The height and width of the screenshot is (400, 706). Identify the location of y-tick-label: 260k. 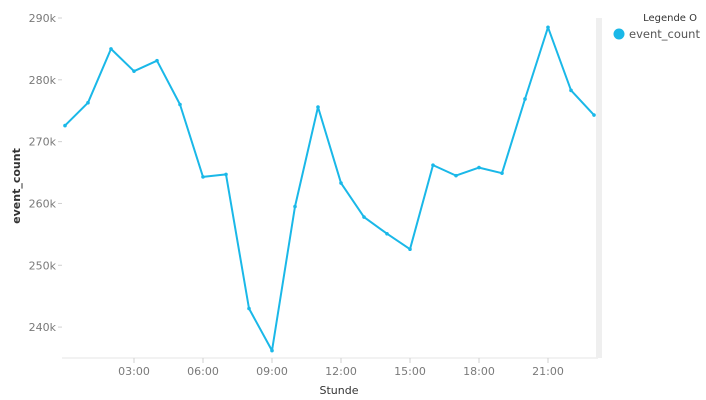
(43, 203).